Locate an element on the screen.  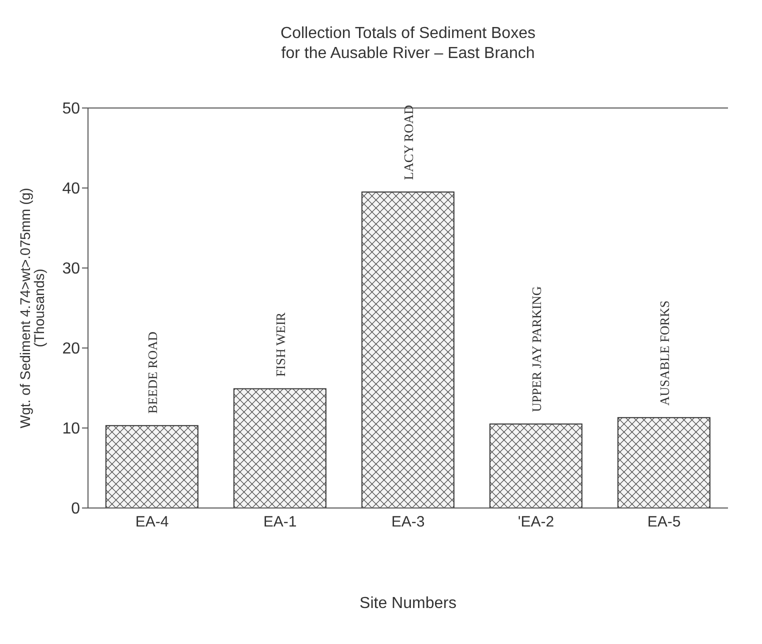
x-tick-label: EA-1 is located at coordinates (280, 522).